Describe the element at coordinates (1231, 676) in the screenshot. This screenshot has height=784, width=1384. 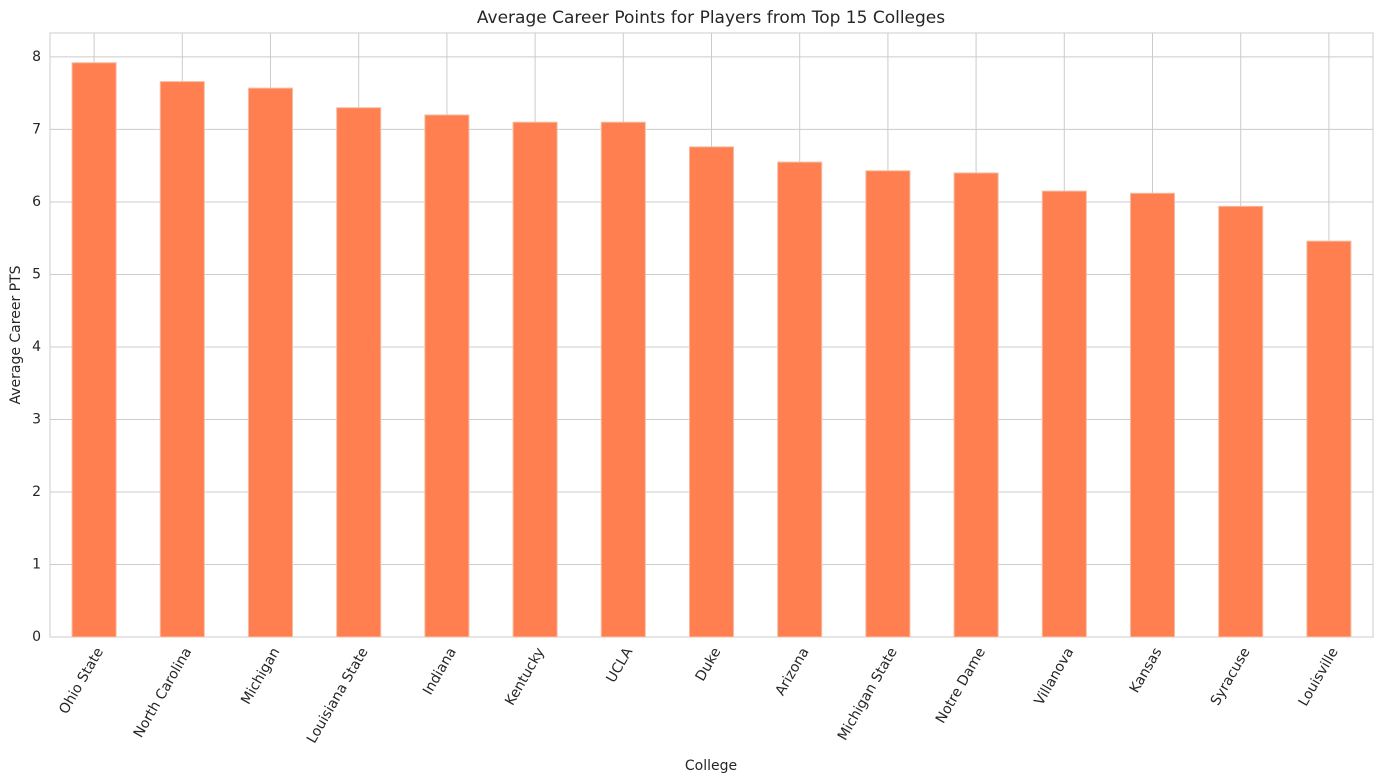
I see `x-tick-label: Syracuse` at that location.